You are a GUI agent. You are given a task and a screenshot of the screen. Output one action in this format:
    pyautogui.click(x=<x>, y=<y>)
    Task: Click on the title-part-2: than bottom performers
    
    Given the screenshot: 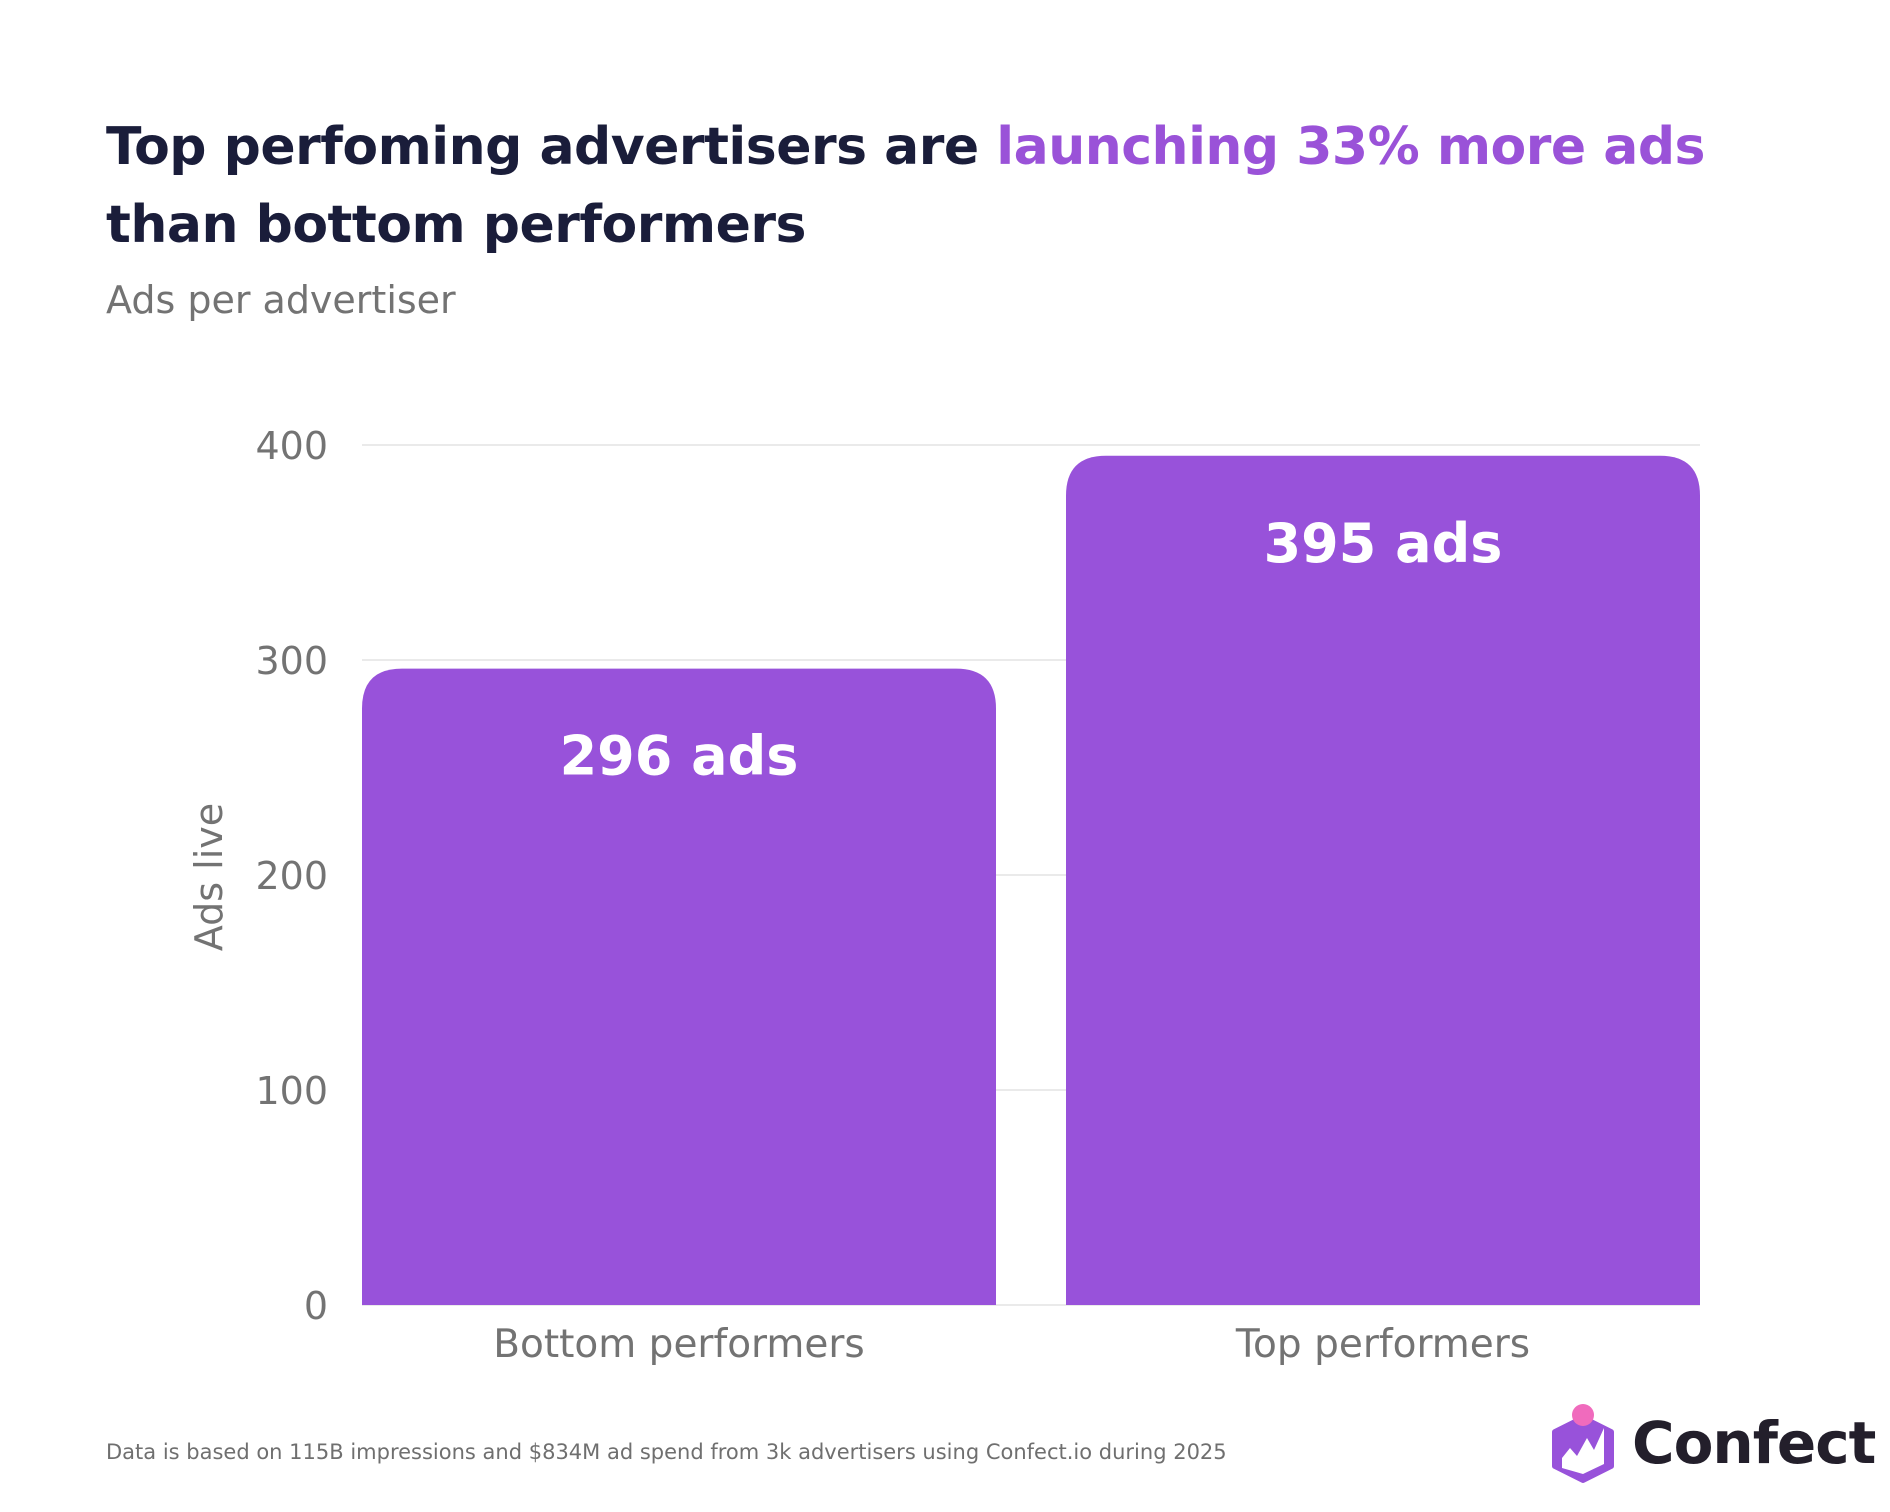 What is the action you would take?
    pyautogui.click(x=456, y=225)
    